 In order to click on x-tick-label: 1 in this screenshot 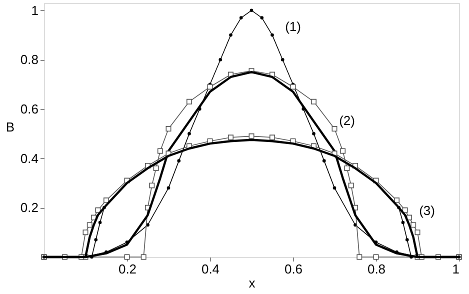, I will do `click(456, 269)`.